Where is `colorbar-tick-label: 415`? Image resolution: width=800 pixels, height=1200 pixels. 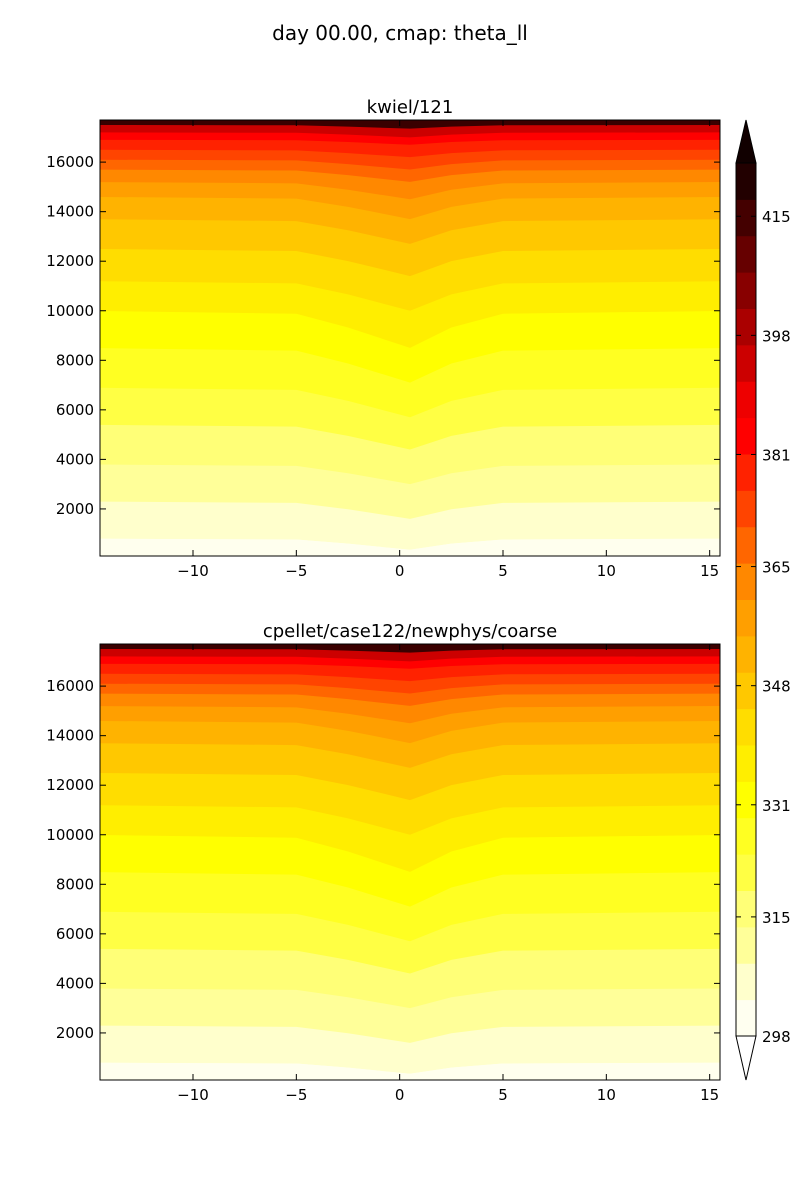 colorbar-tick-label: 415 is located at coordinates (776, 217).